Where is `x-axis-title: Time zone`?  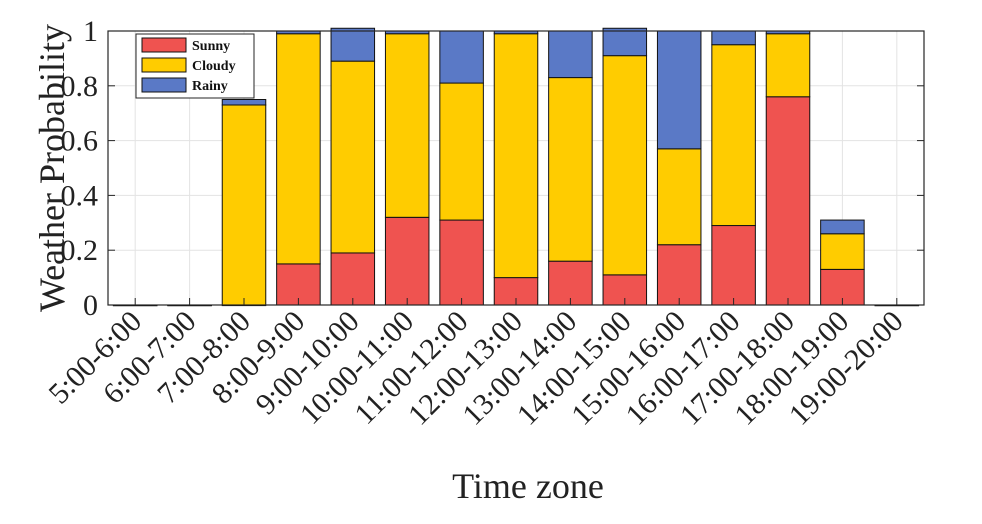
x-axis-title: Time zone is located at coordinates (528, 486).